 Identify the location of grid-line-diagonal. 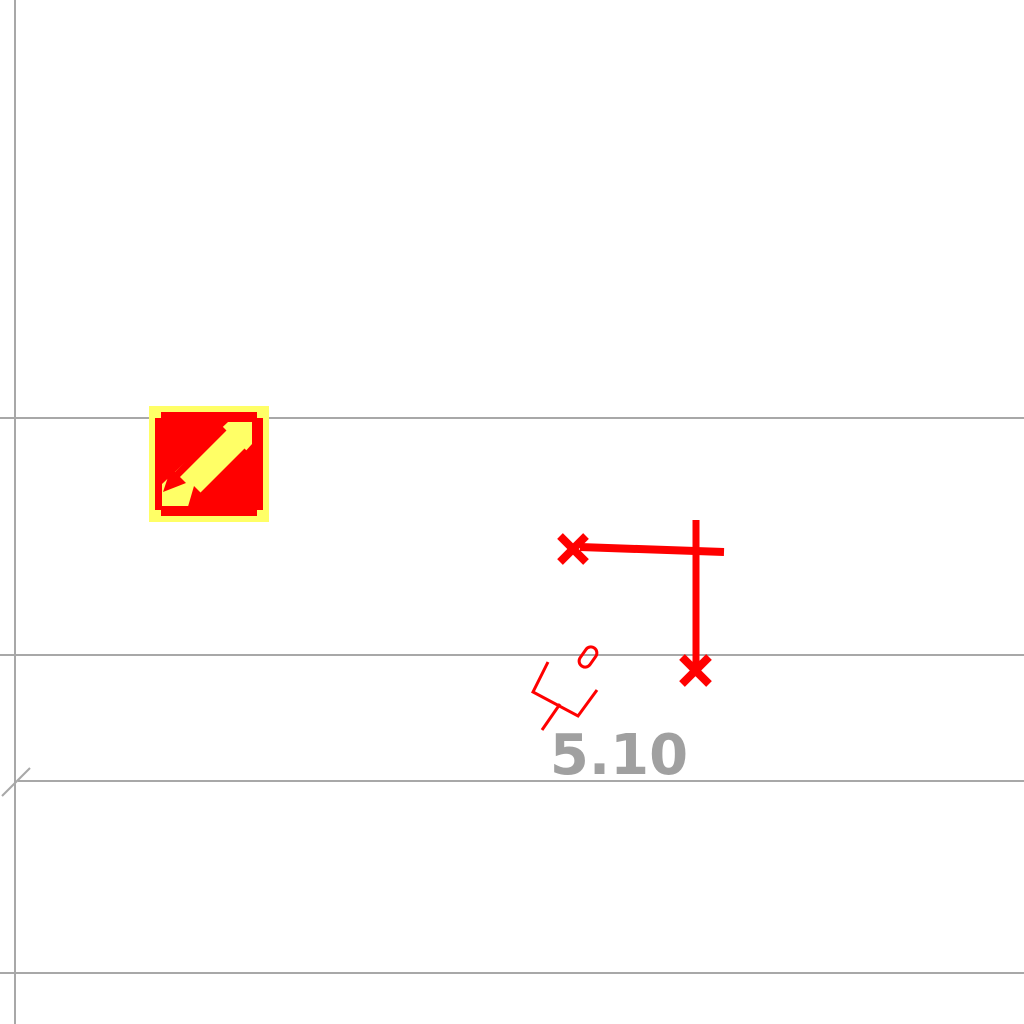
(16, 782).